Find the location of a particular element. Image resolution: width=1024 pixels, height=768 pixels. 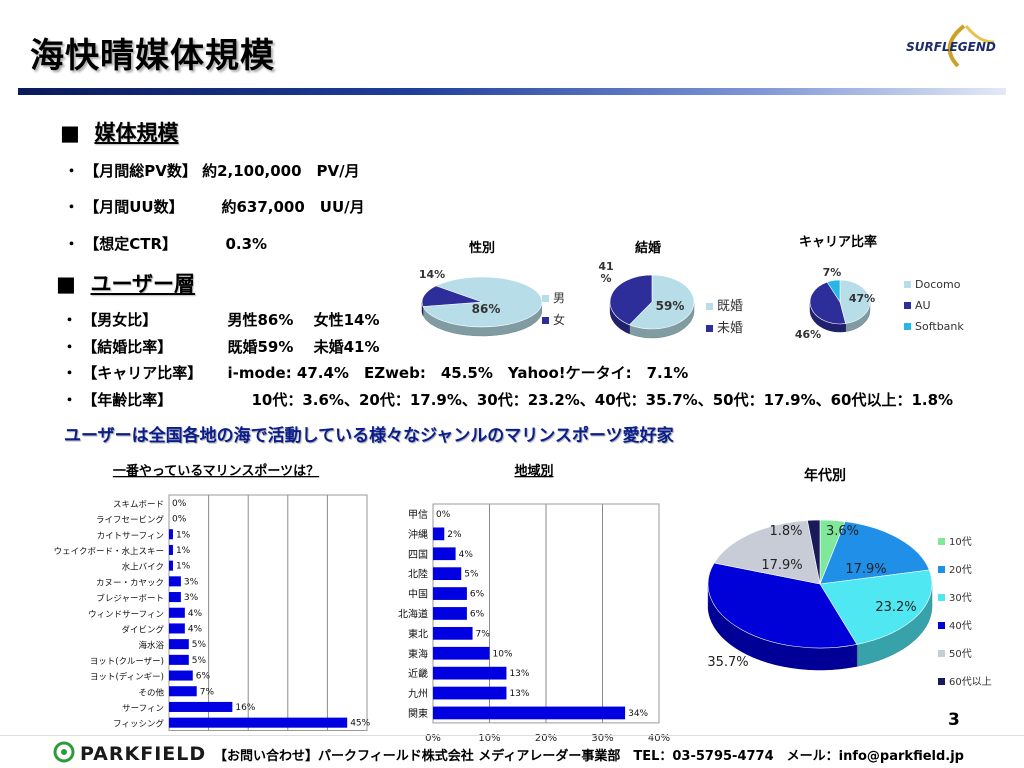

chart-title: 性別 is located at coordinates (482, 248).